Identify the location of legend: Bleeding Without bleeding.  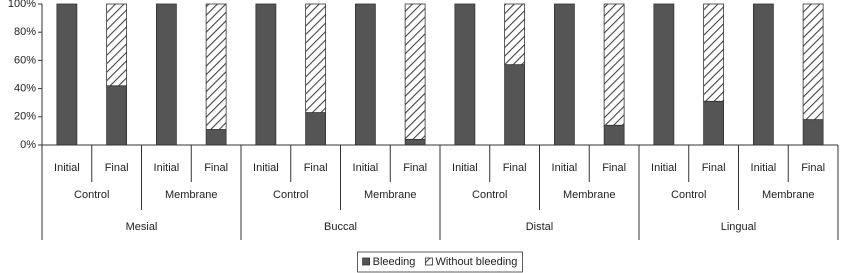
(440, 262).